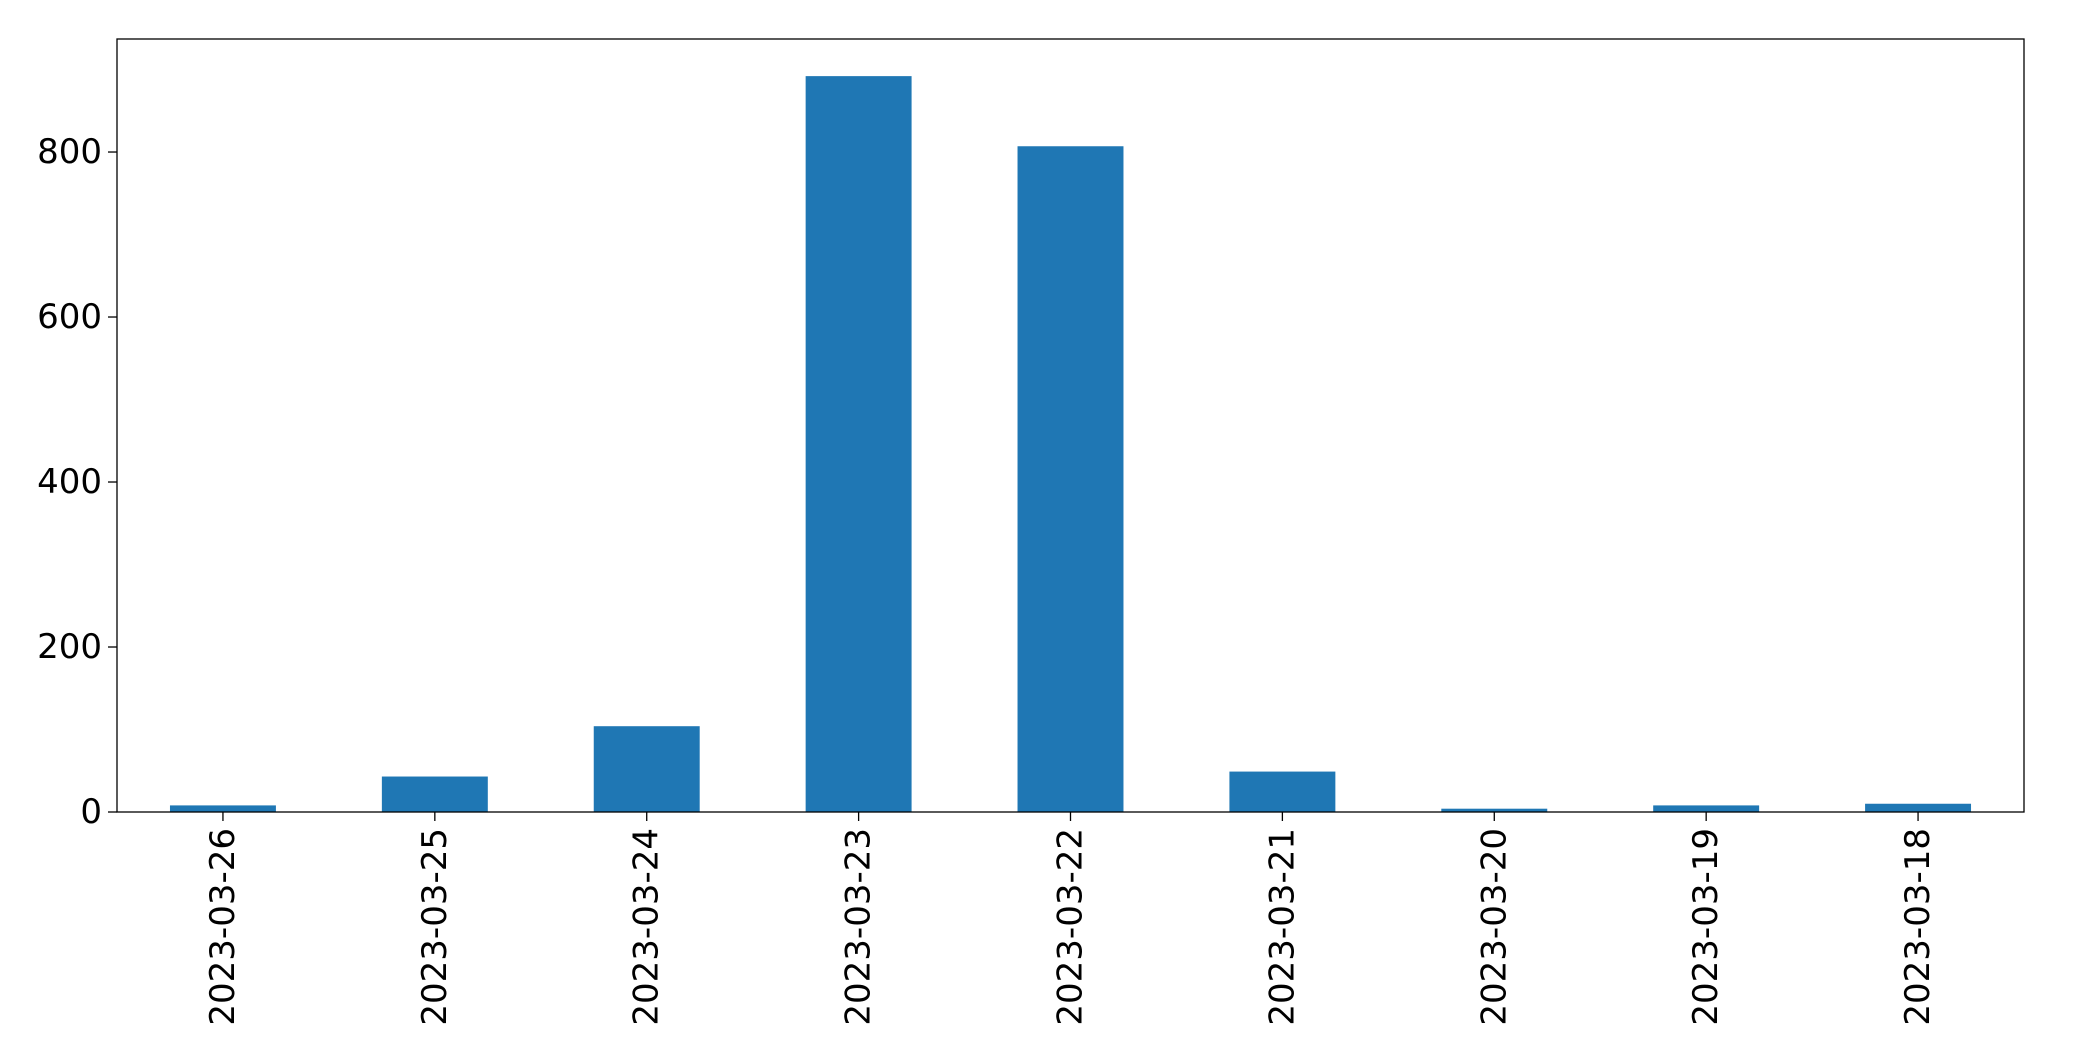 The width and height of the screenshot is (2093, 1061). What do you see at coordinates (69, 317) in the screenshot?
I see `y-tick-label: 600` at bounding box center [69, 317].